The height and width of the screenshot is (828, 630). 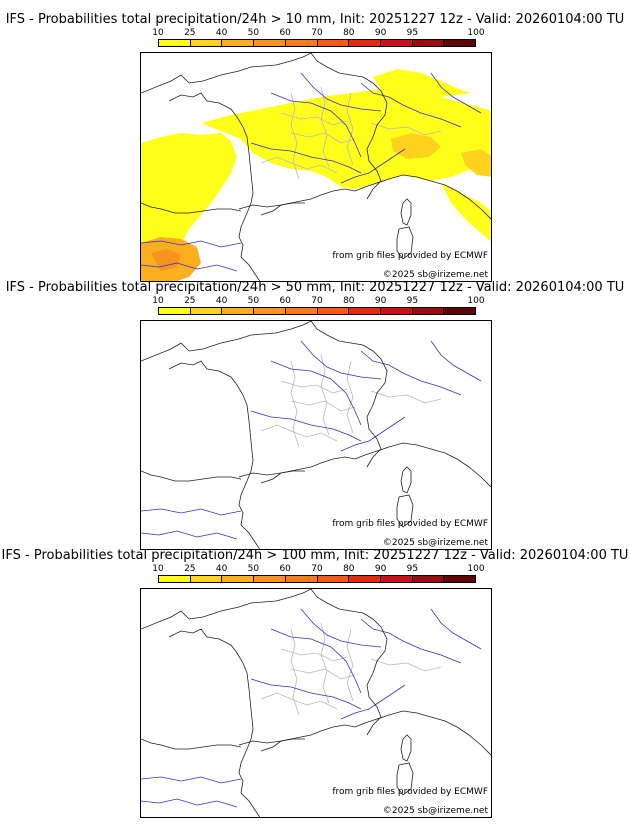 What do you see at coordinates (412, 33) in the screenshot?
I see `legend-tick-label: 95` at bounding box center [412, 33].